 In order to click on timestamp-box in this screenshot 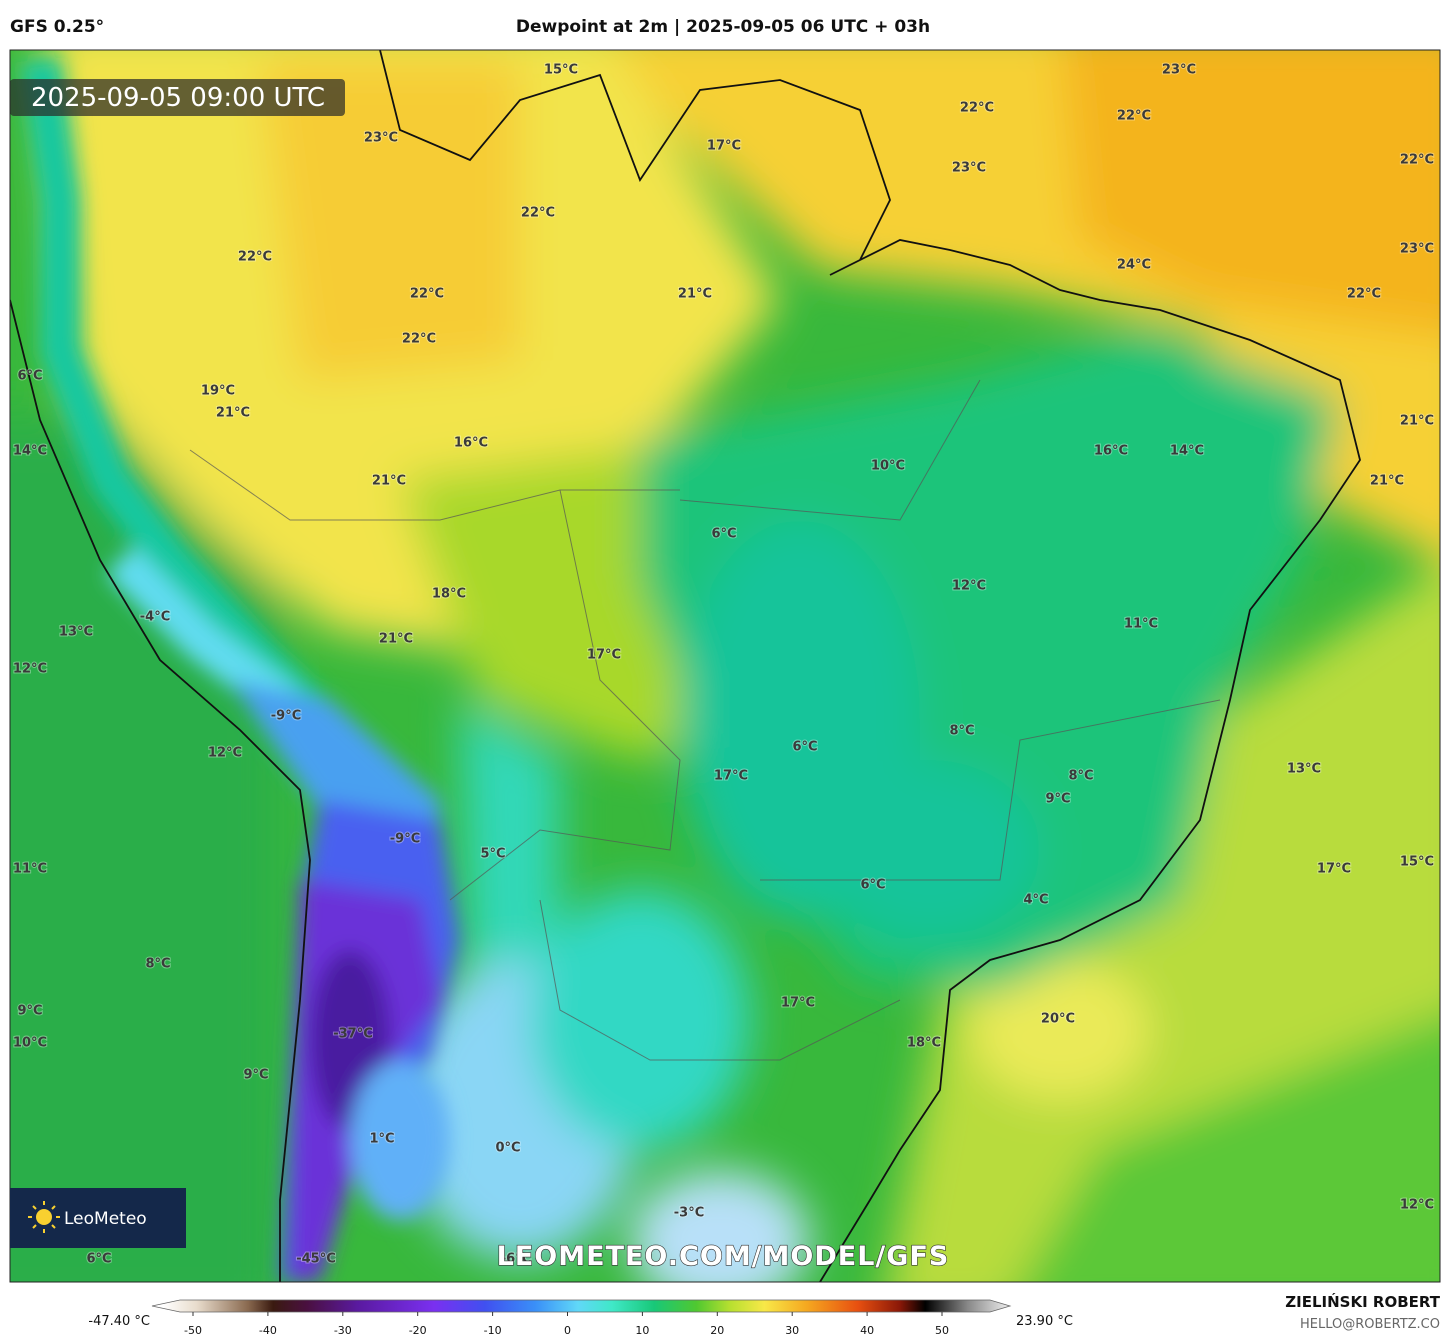, I will do `click(177, 97)`.